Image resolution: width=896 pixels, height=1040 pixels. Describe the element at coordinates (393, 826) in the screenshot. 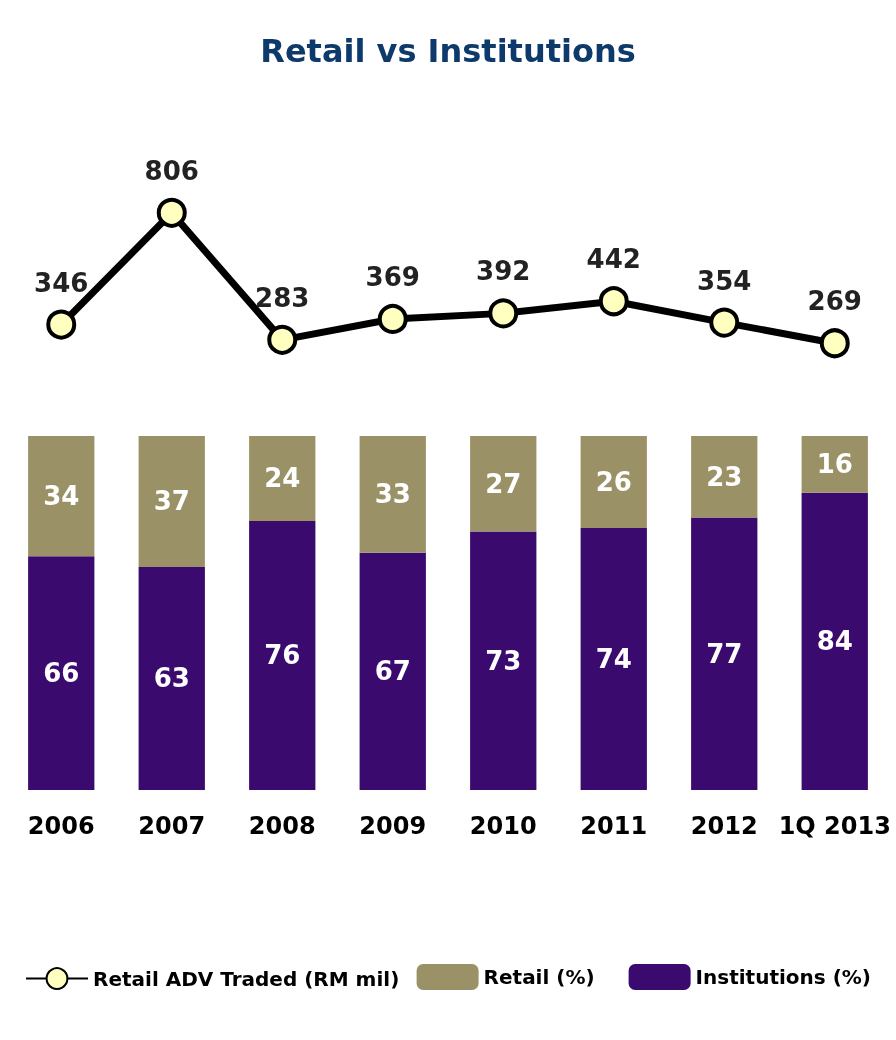

I see `x-tick-label: 2009` at that location.